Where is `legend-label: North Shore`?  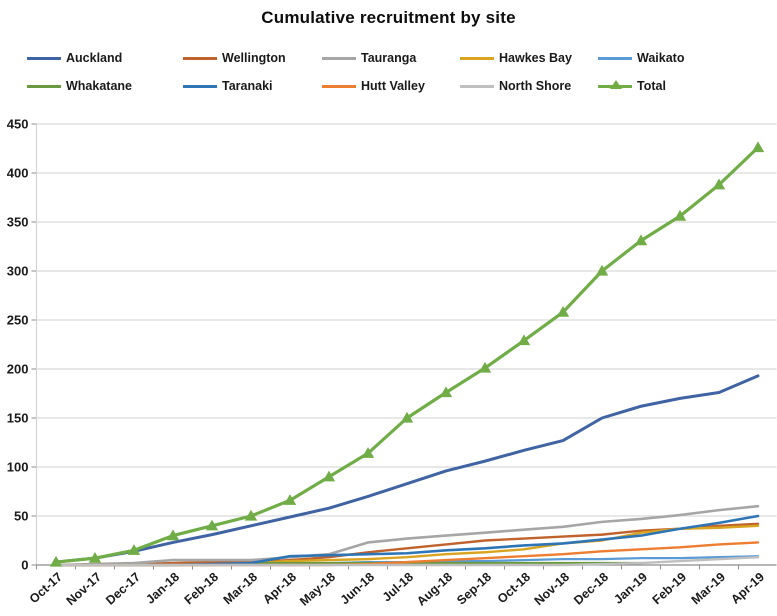
legend-label: North Shore is located at coordinates (535, 86).